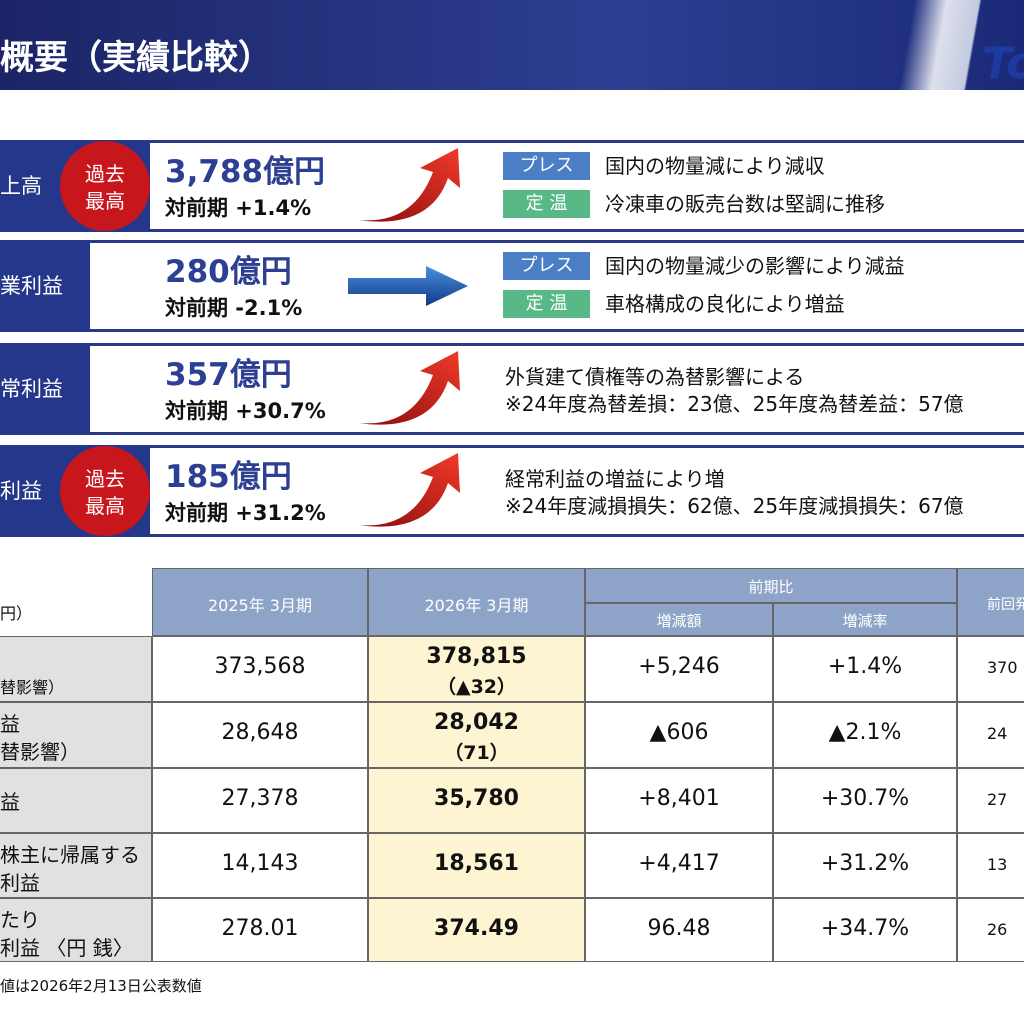 The height and width of the screenshot is (1024, 1024). What do you see at coordinates (997, 733) in the screenshot?
I see `cell-text: 24` at bounding box center [997, 733].